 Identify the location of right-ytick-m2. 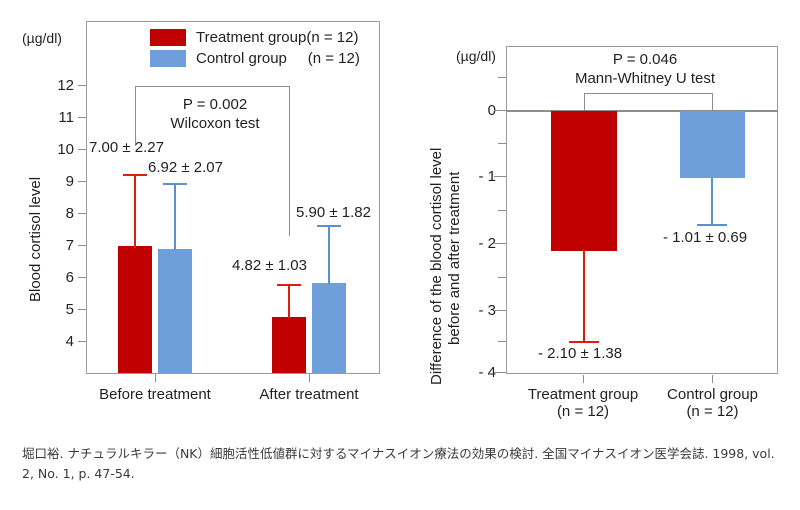
(500, 243).